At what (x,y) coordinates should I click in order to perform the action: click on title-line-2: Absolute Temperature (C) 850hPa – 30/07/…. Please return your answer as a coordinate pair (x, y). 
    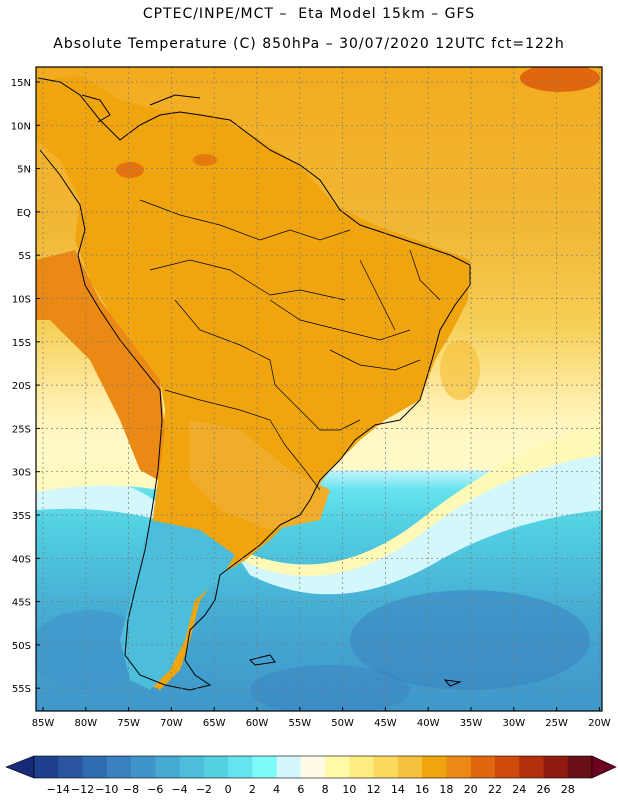
    Looking at the image, I should click on (309, 44).